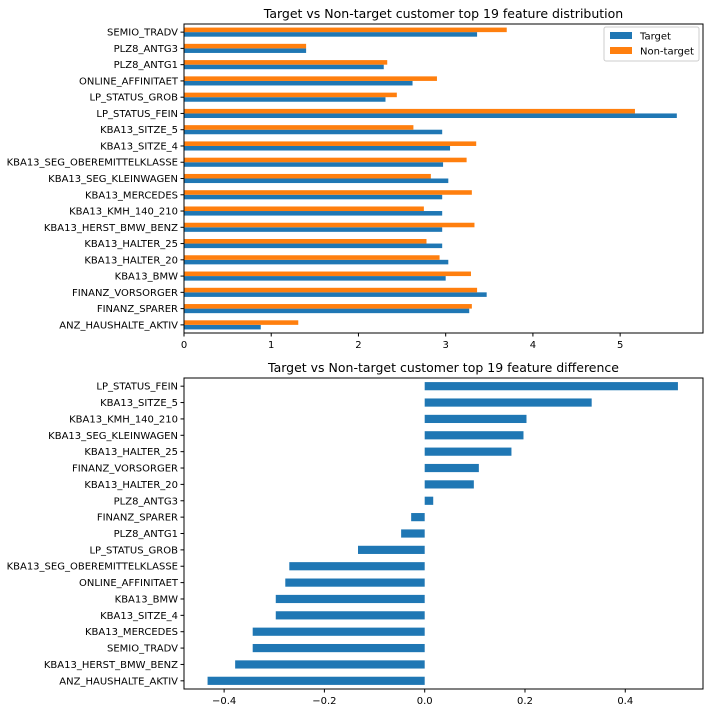 The width and height of the screenshot is (712, 712). I want to click on bar-target-online-affinitaet, so click(298, 83).